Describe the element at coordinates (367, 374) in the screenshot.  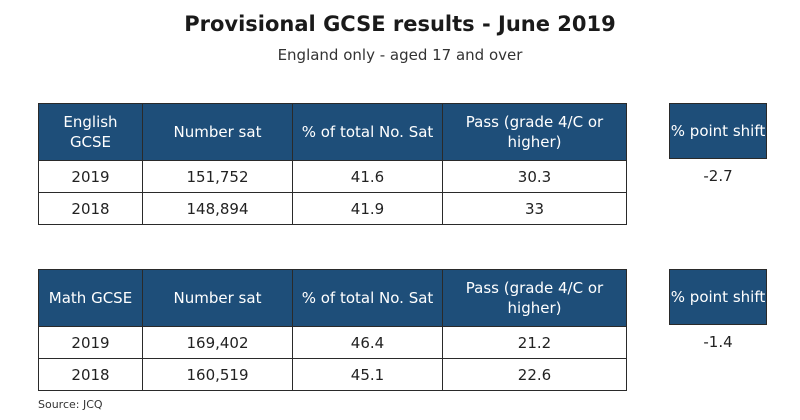
I see `percent-total-cell: 45.1` at that location.